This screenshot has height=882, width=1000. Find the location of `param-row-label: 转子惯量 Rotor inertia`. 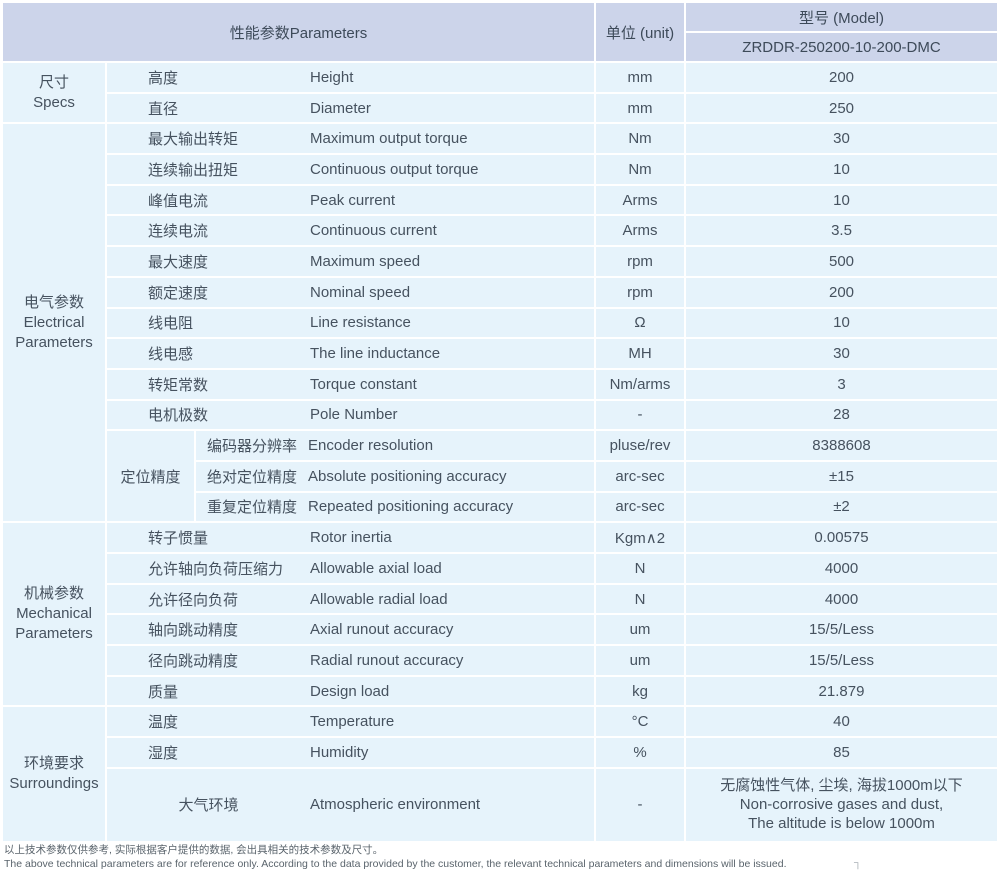

param-row-label: 转子惯量 Rotor inertia is located at coordinates (350, 537).